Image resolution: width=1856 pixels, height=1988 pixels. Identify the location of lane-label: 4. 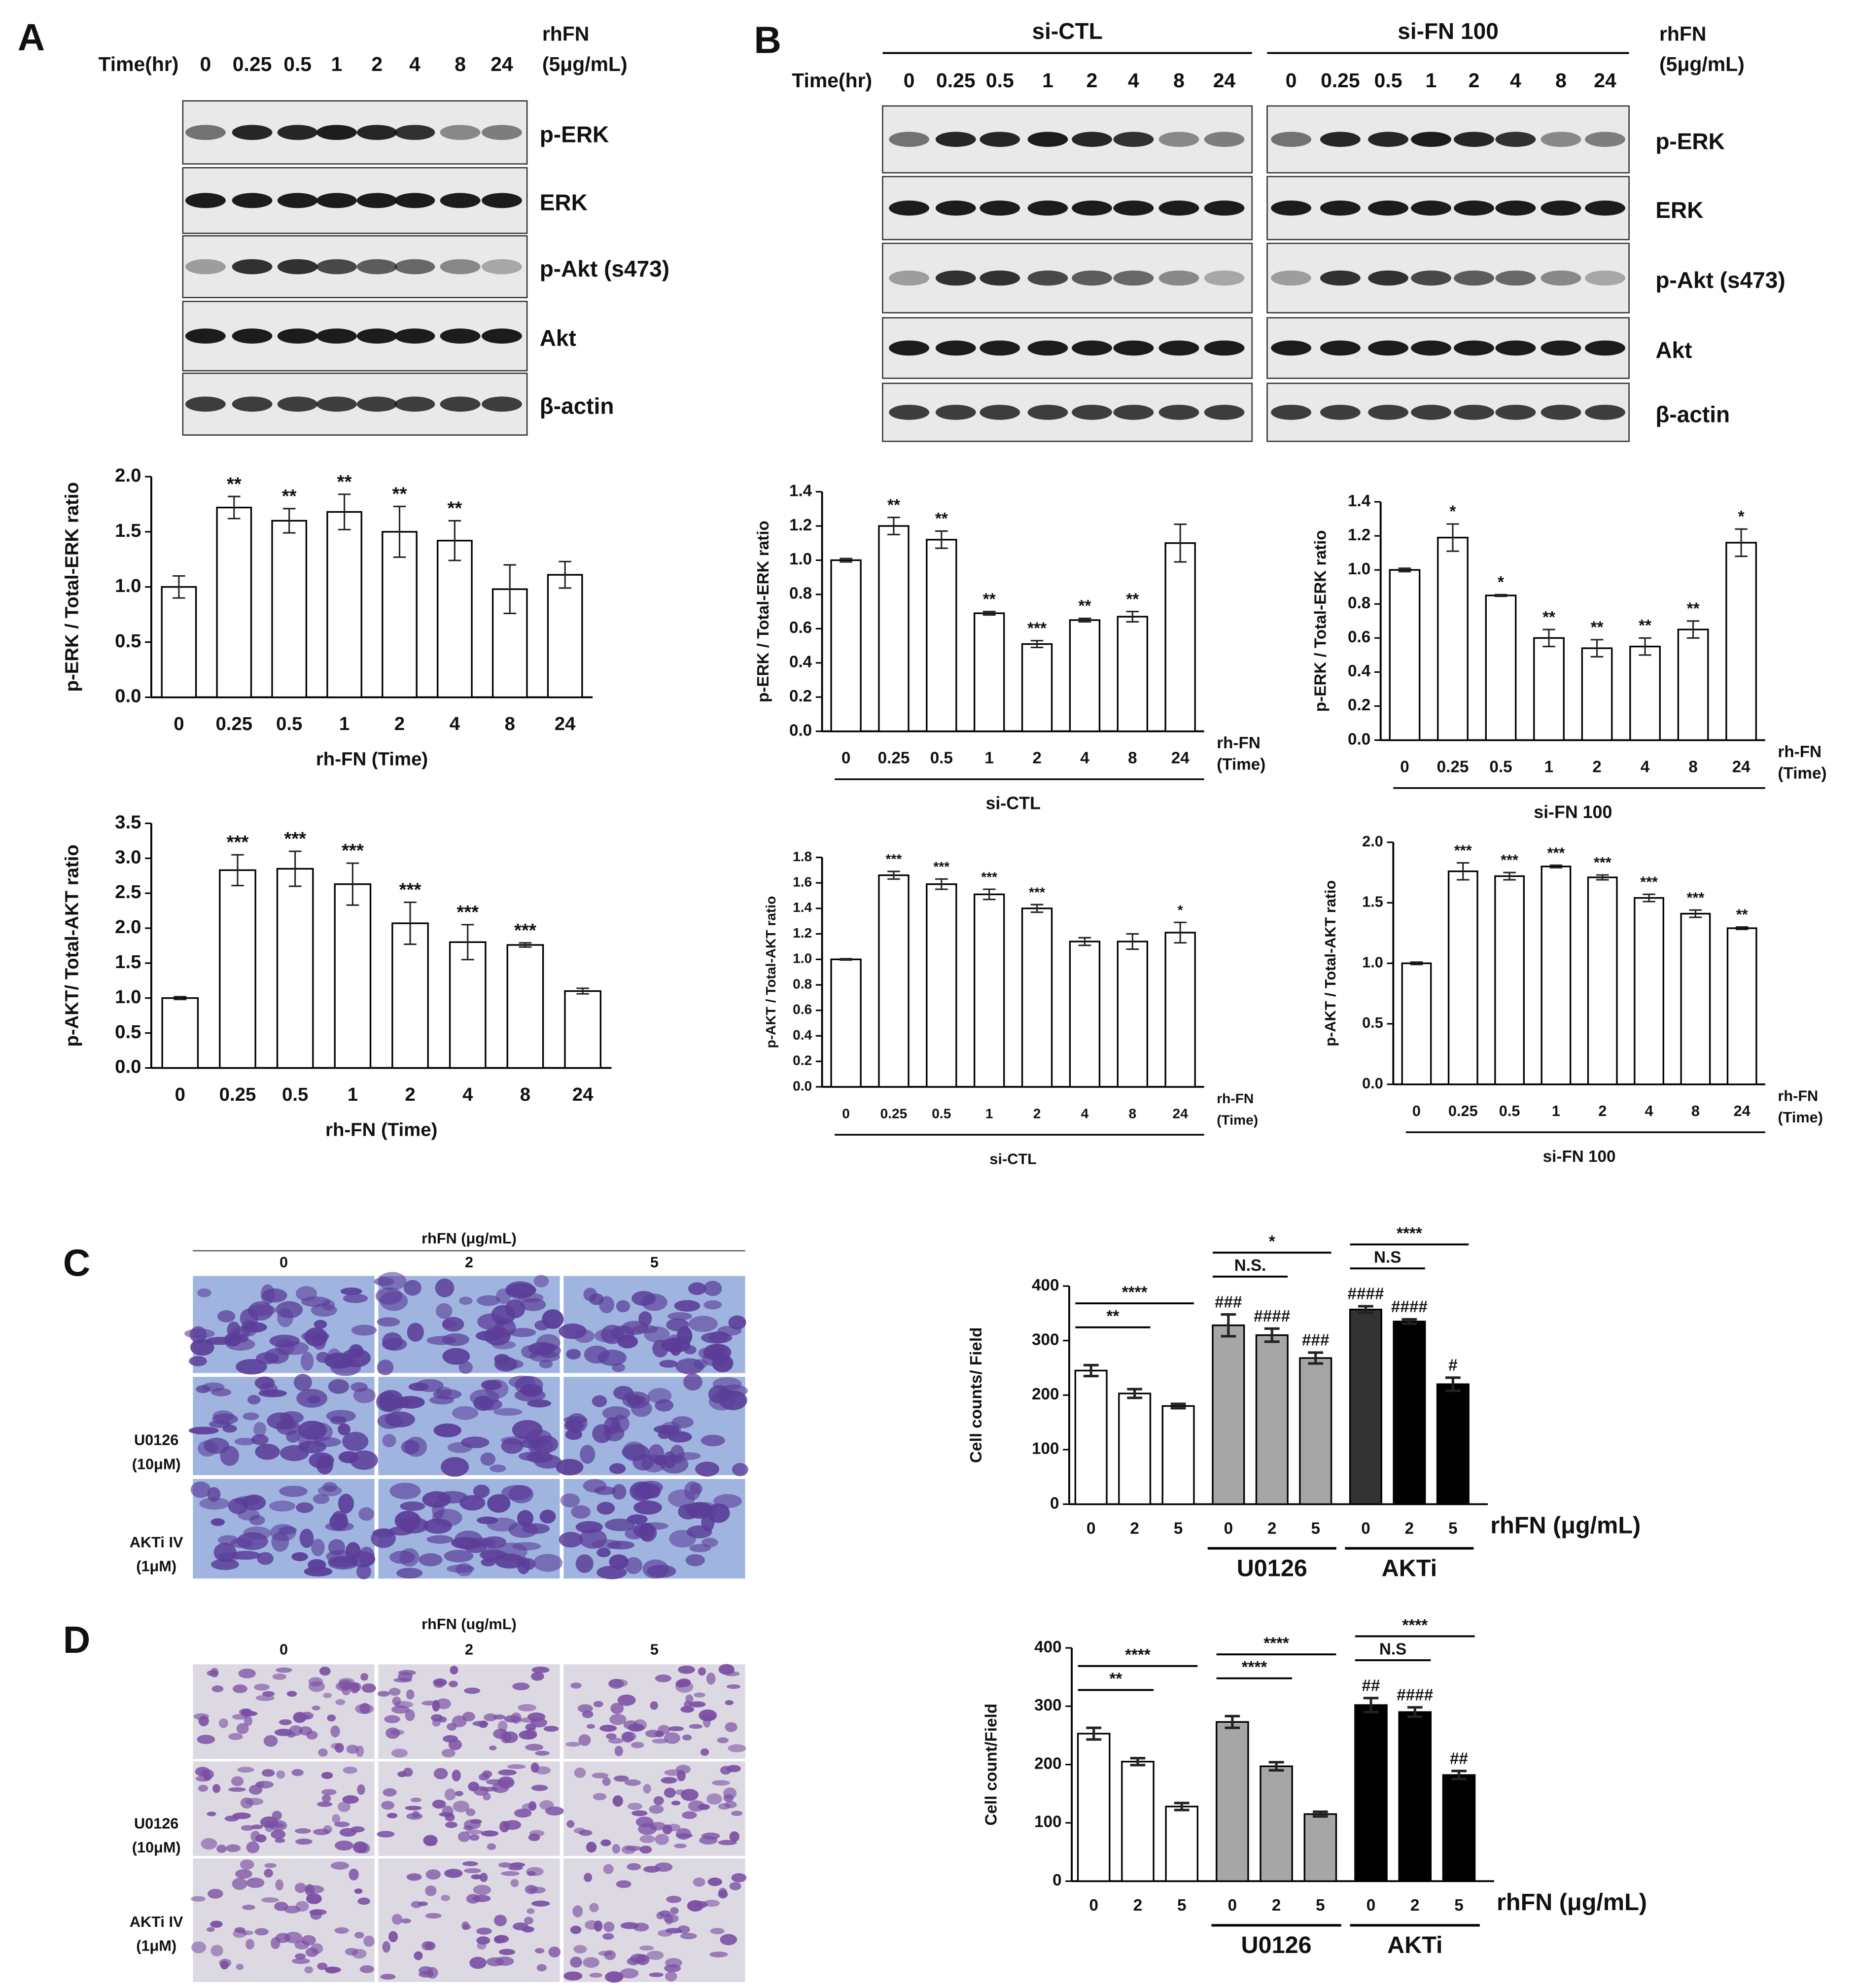
(414, 64).